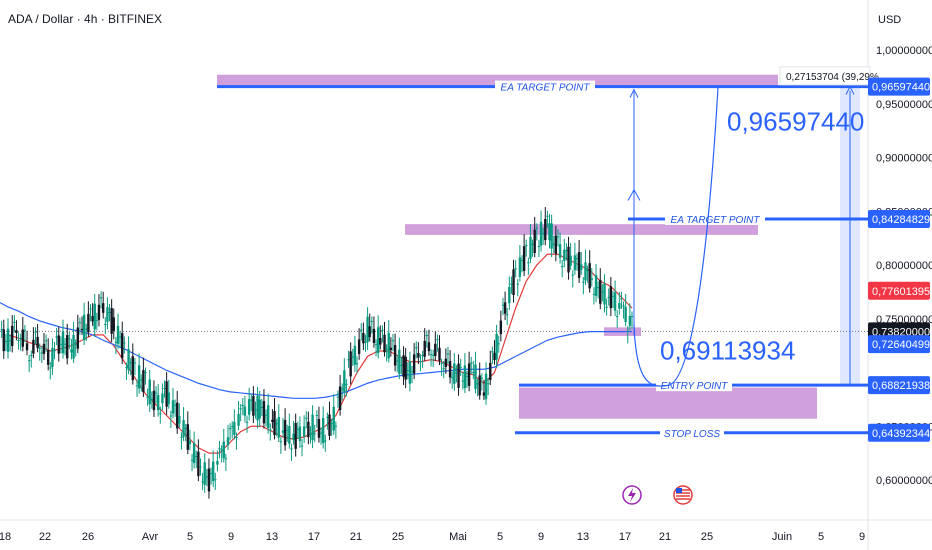 The image size is (932, 550). Describe the element at coordinates (901, 220) in the screenshot. I see `level-price-tag-text: 0,84284829` at that location.